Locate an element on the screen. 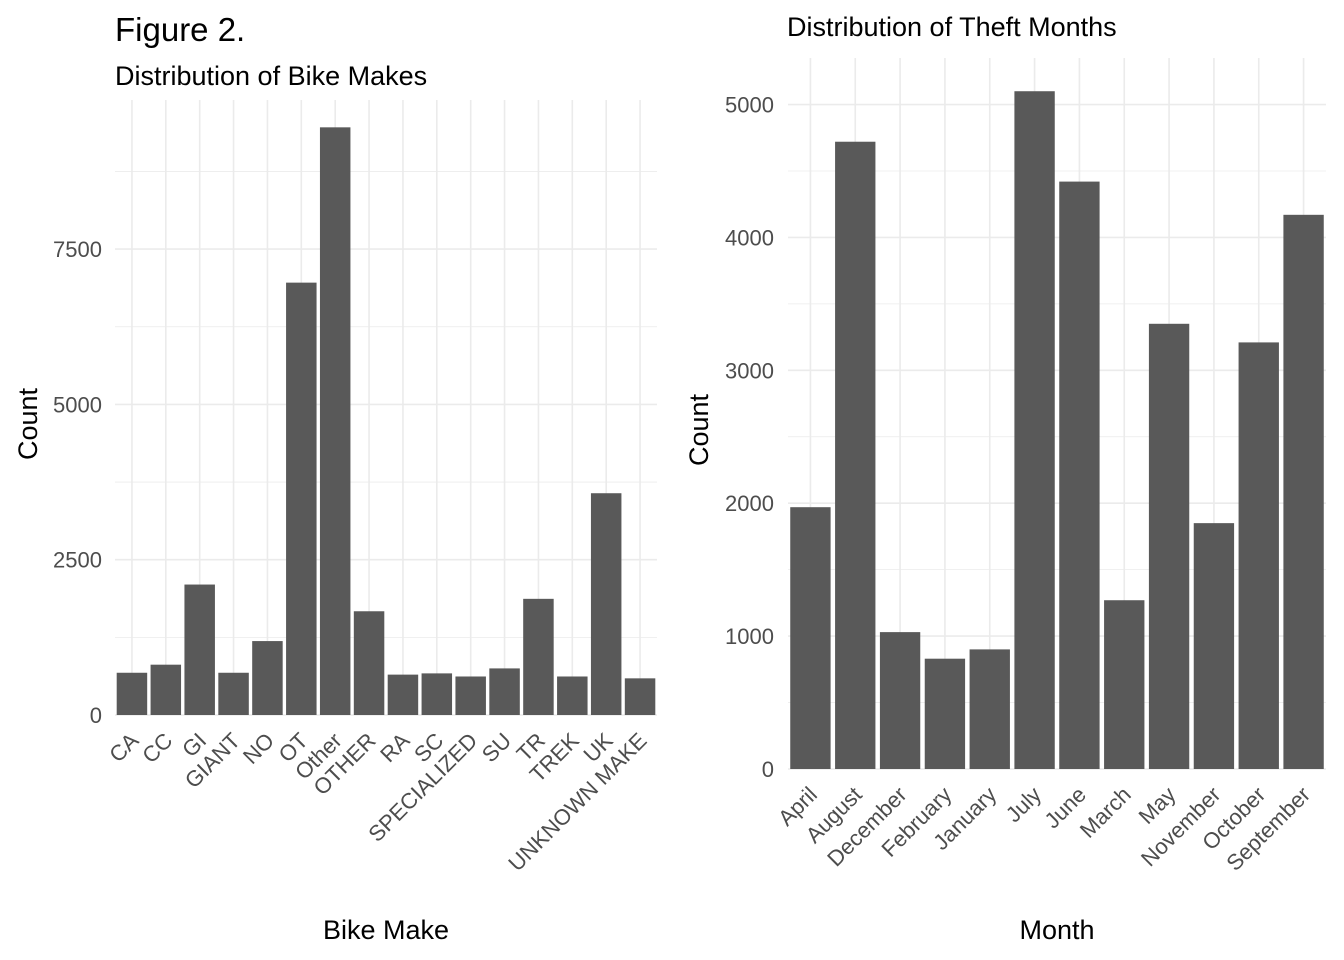 The image size is (1344, 960). bike-makes-y-tick-label: 2500 is located at coordinates (77, 560).